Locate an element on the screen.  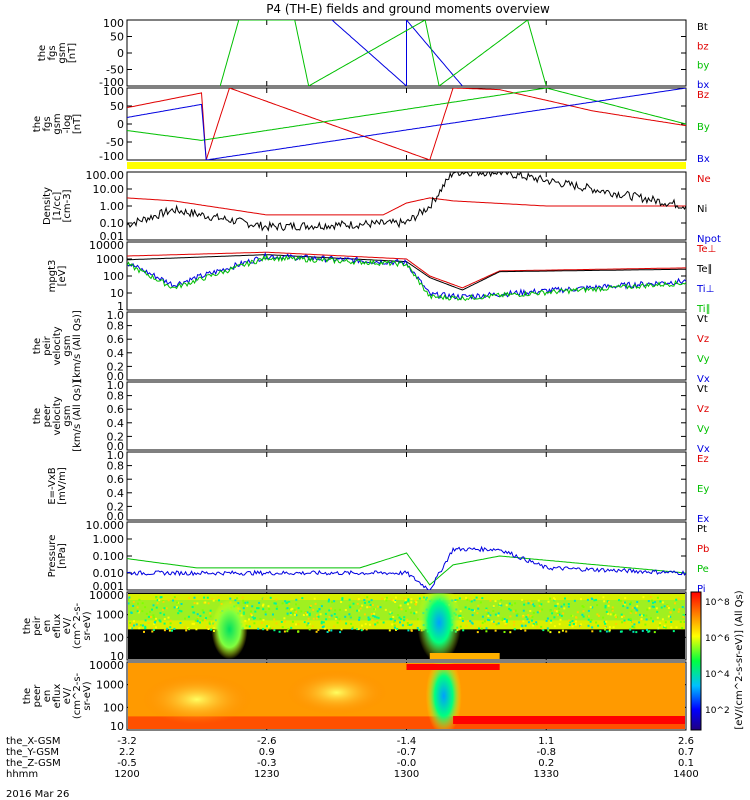
y-tick-label: 1000 is located at coordinates (110, 685).